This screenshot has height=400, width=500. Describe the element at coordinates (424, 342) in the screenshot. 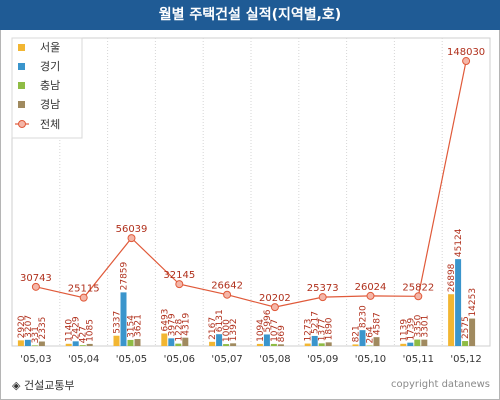

I see `bar-경남-8` at that location.